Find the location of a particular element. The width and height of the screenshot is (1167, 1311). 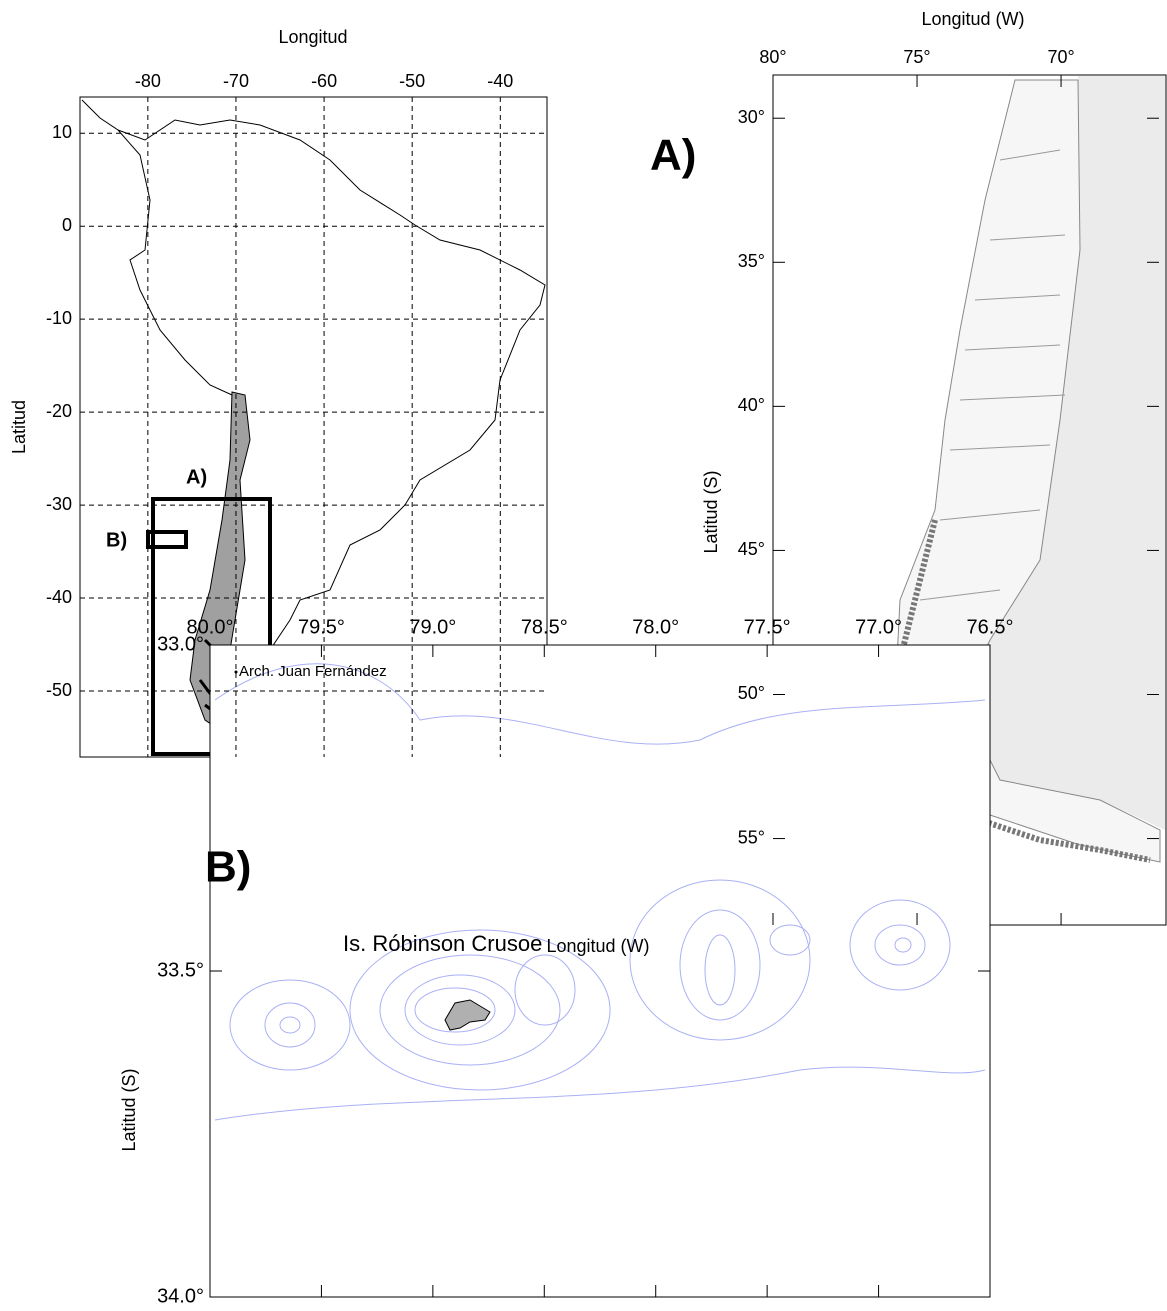

y-tick-label: 35° is located at coordinates (751, 261).